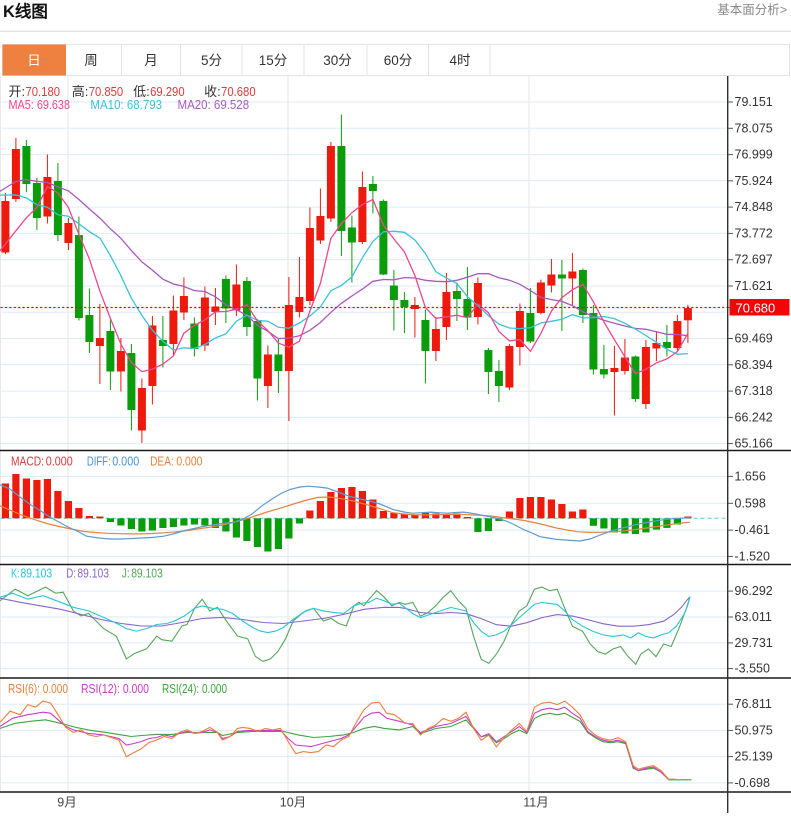  I want to click on svg-text: -0.698, so click(752, 783).